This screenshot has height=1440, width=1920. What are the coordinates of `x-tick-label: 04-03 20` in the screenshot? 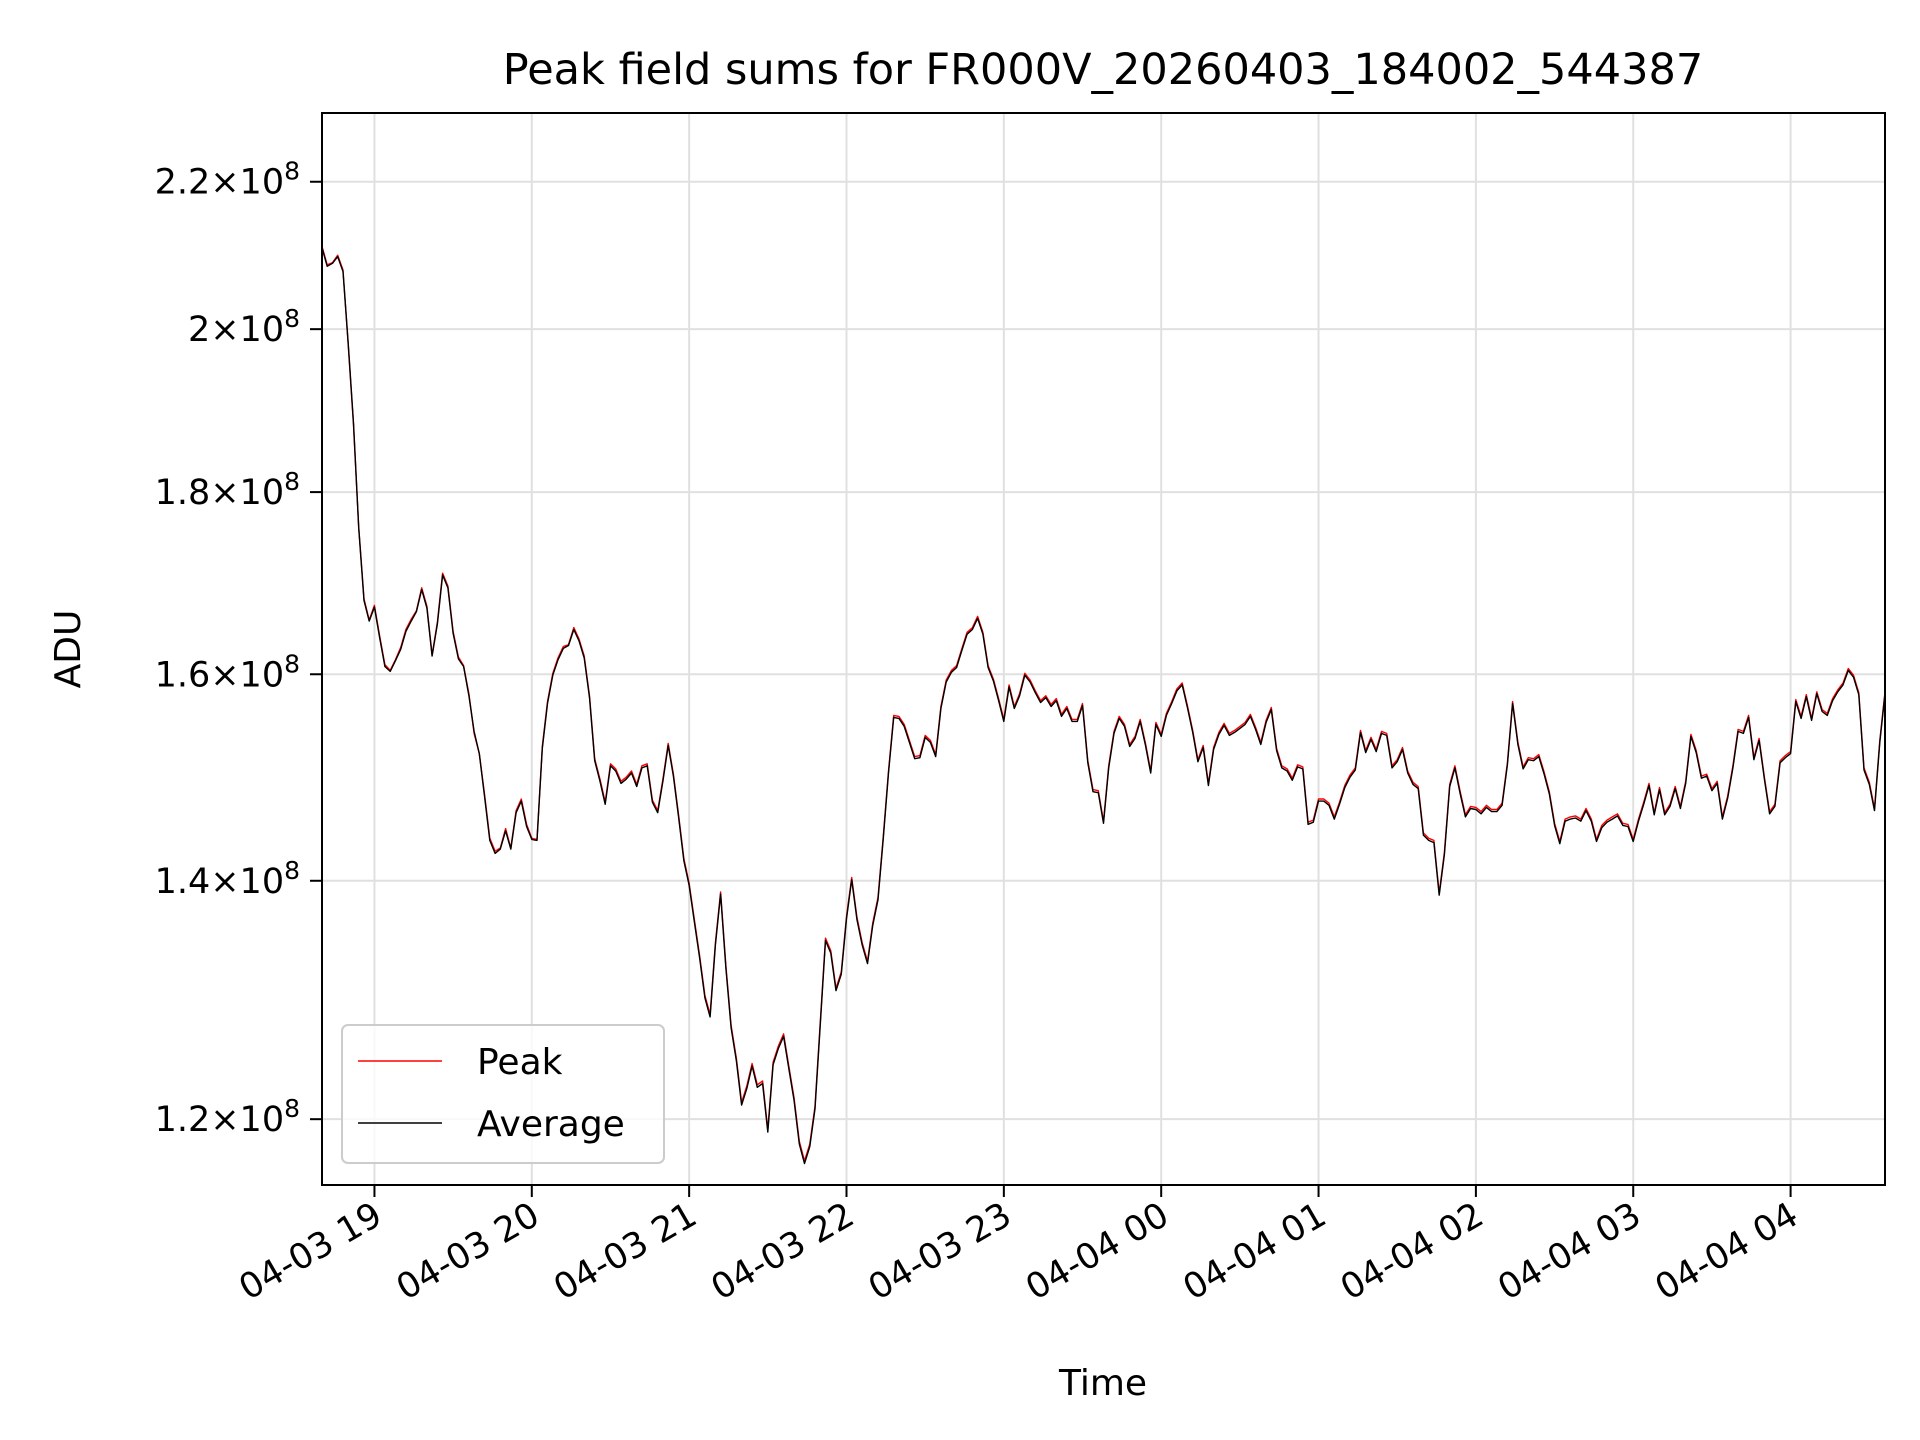 It's located at (468, 1251).